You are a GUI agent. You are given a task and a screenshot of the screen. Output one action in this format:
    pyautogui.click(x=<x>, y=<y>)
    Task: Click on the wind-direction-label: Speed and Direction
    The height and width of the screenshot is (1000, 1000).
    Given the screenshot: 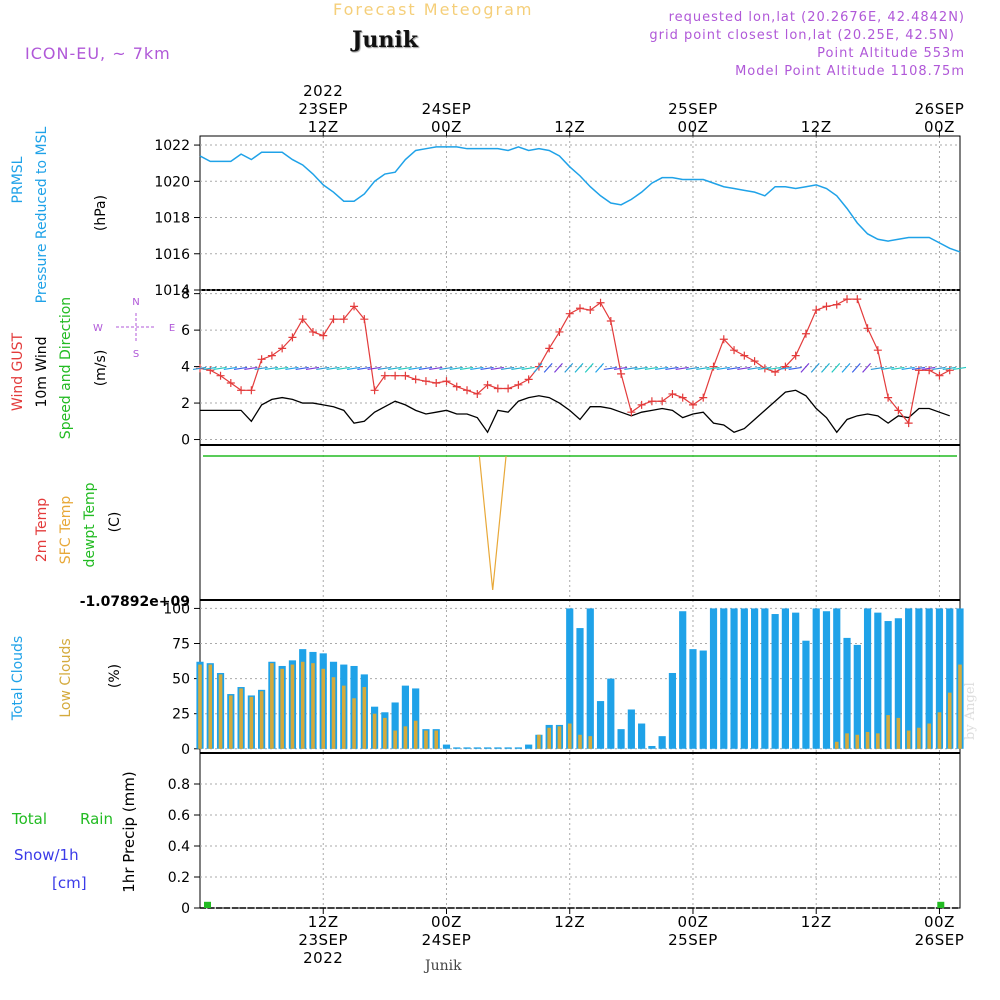 What is the action you would take?
    pyautogui.click(x=66, y=368)
    